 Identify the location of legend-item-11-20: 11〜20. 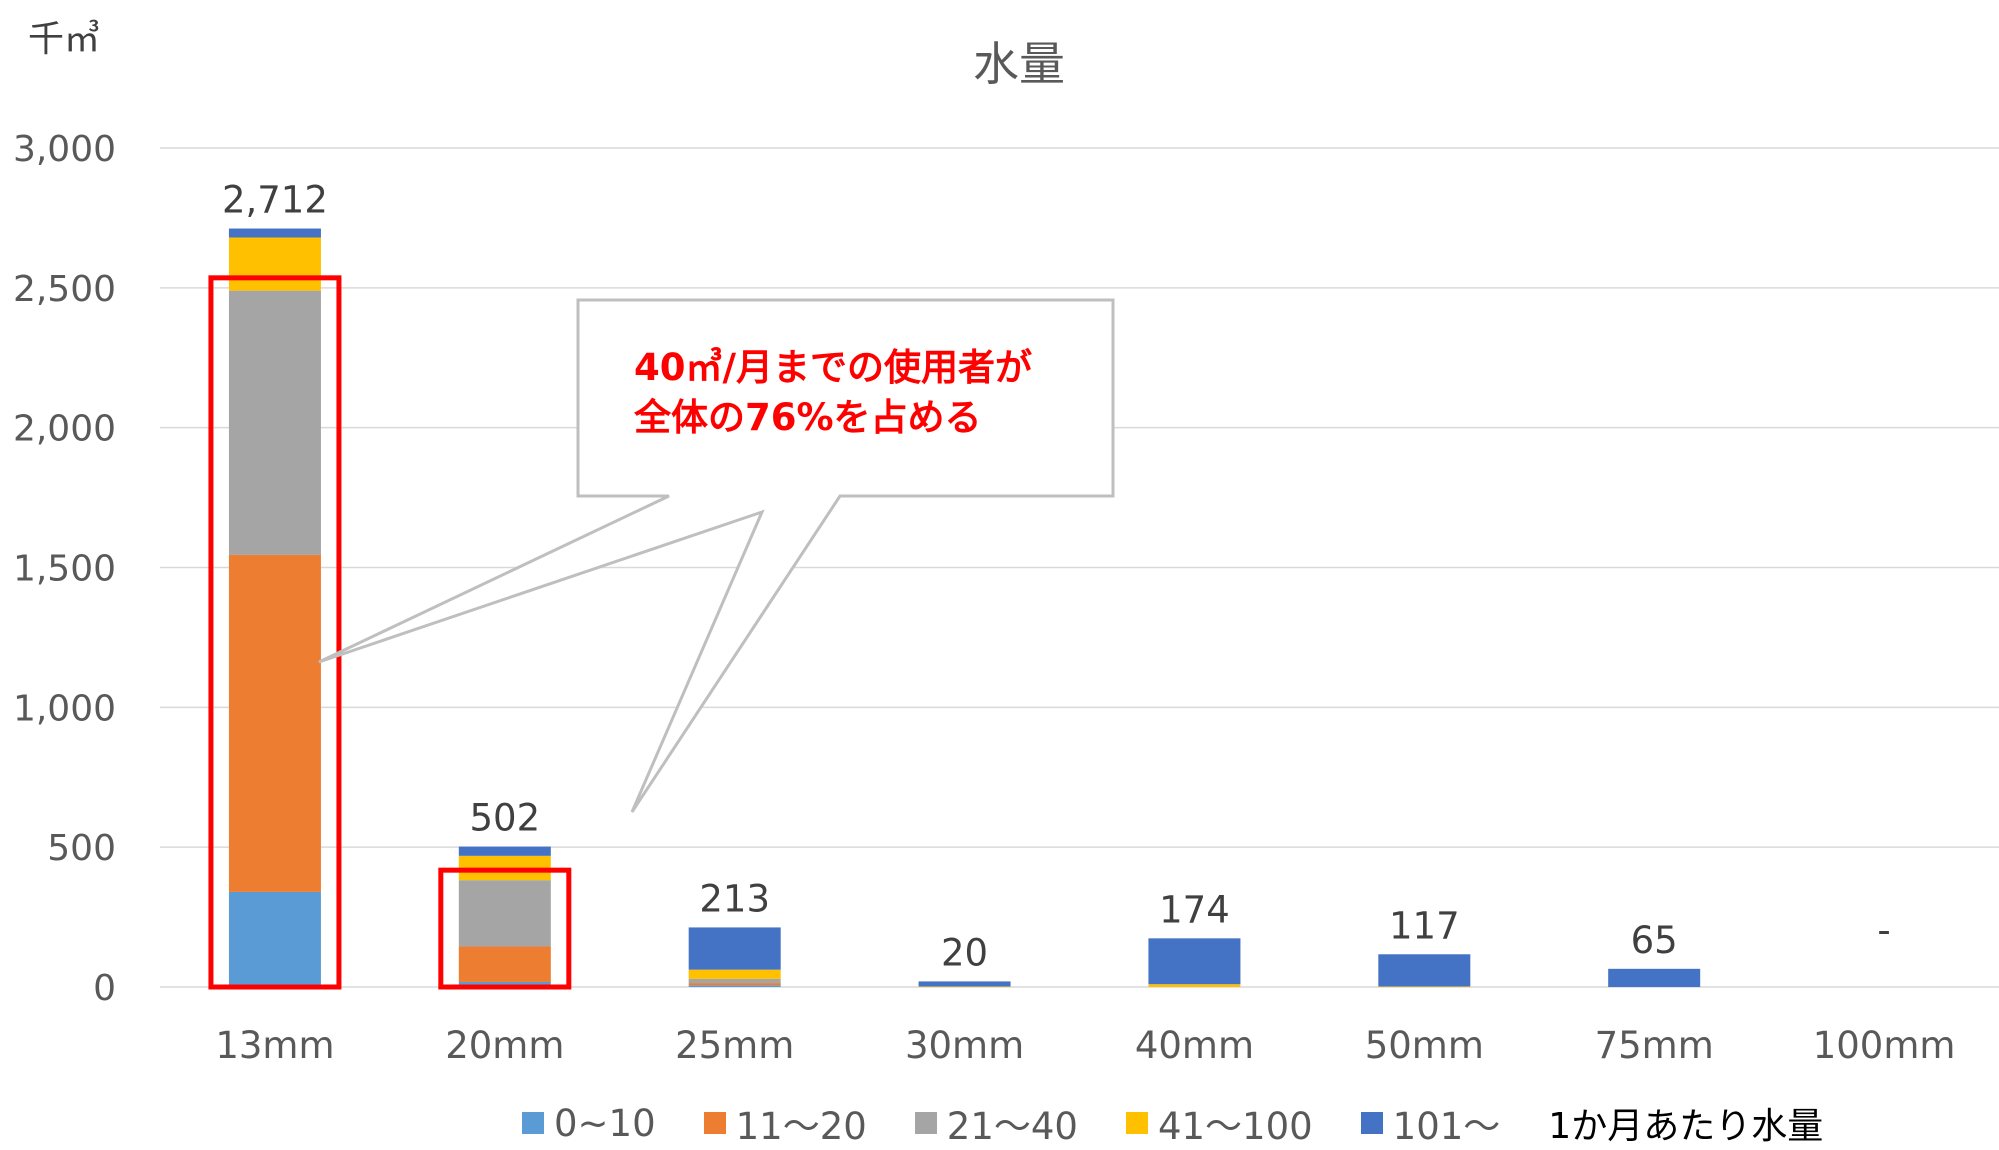
(785, 1123).